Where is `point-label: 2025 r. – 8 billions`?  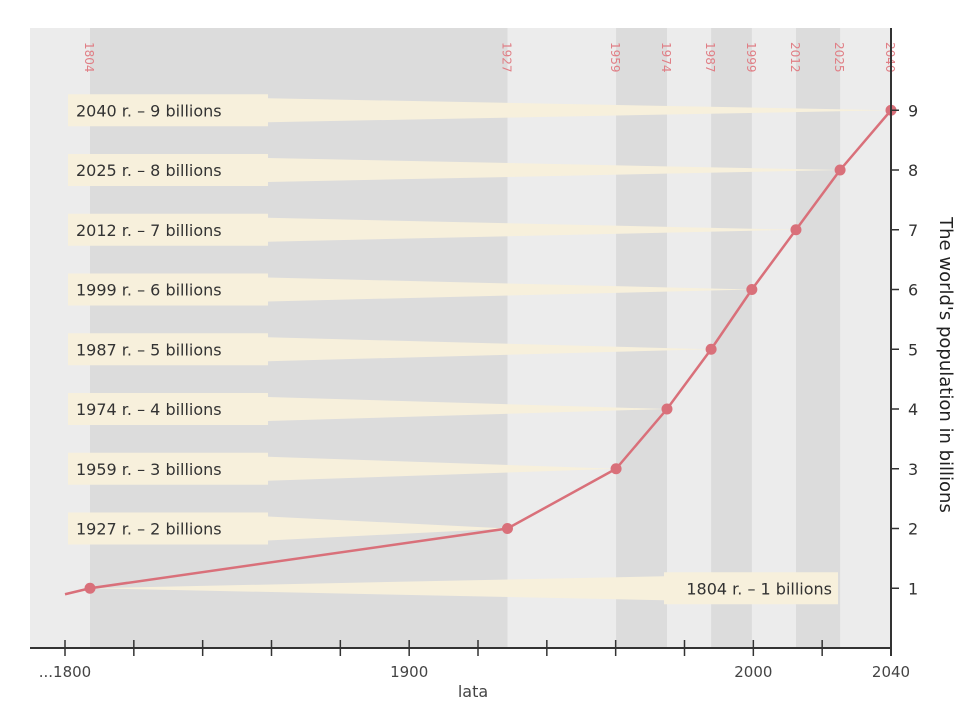 point-label: 2025 r. – 8 billions is located at coordinates (149, 170).